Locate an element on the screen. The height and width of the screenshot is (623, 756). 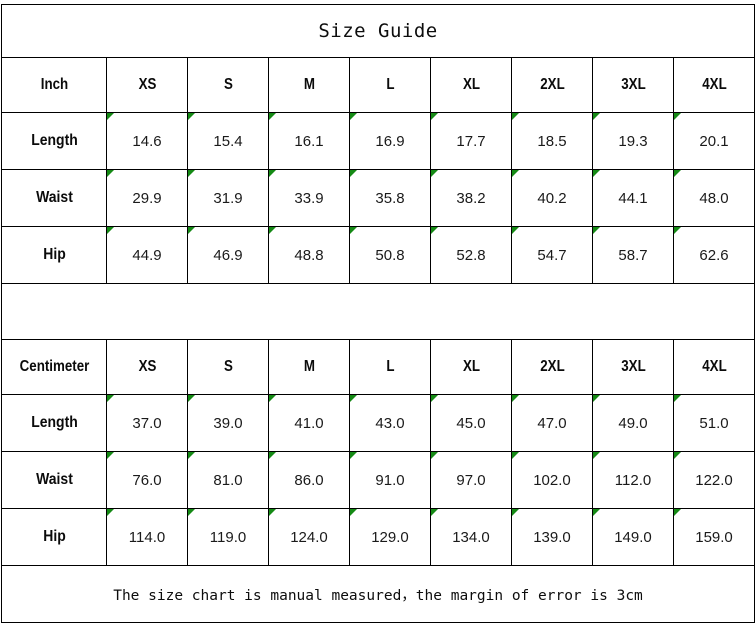
spacer-cell is located at coordinates (378, 311).